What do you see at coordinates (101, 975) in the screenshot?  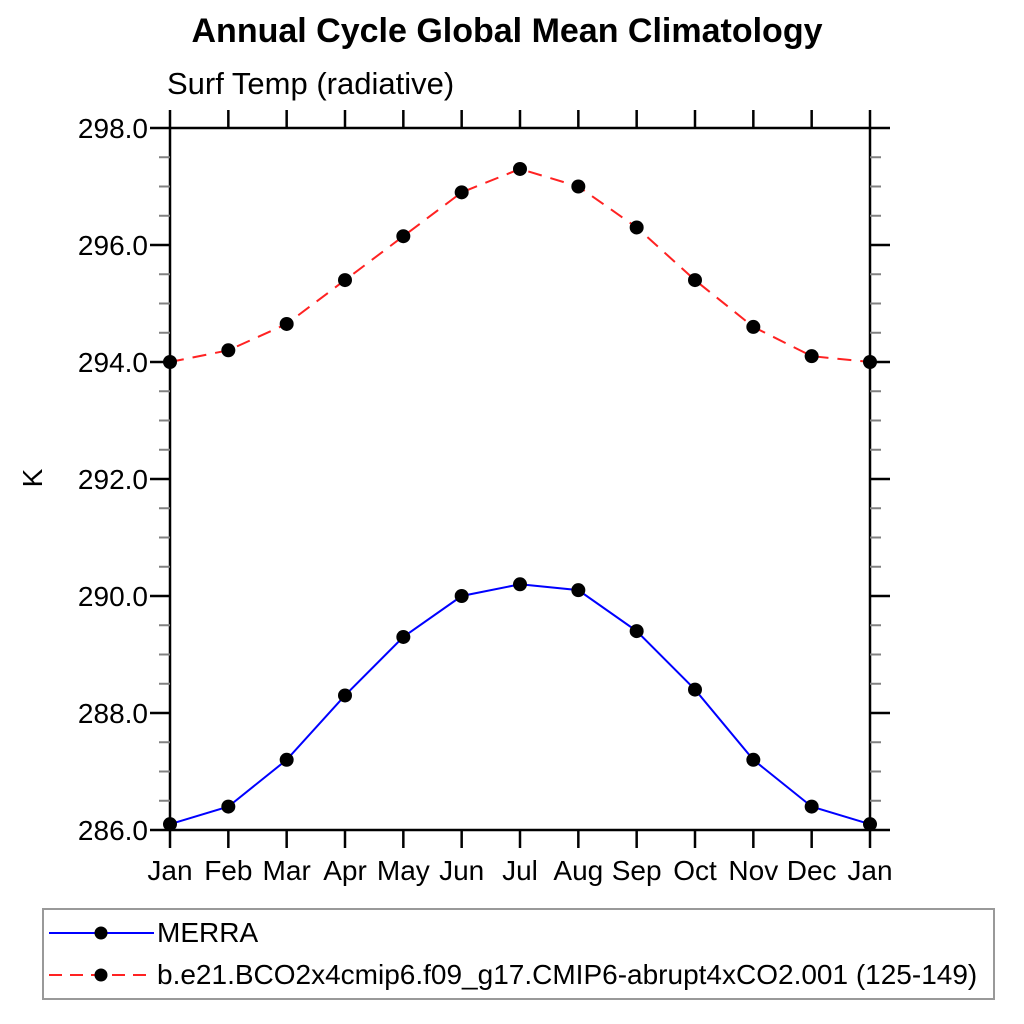 I see `legend-line-sample-dashed` at bounding box center [101, 975].